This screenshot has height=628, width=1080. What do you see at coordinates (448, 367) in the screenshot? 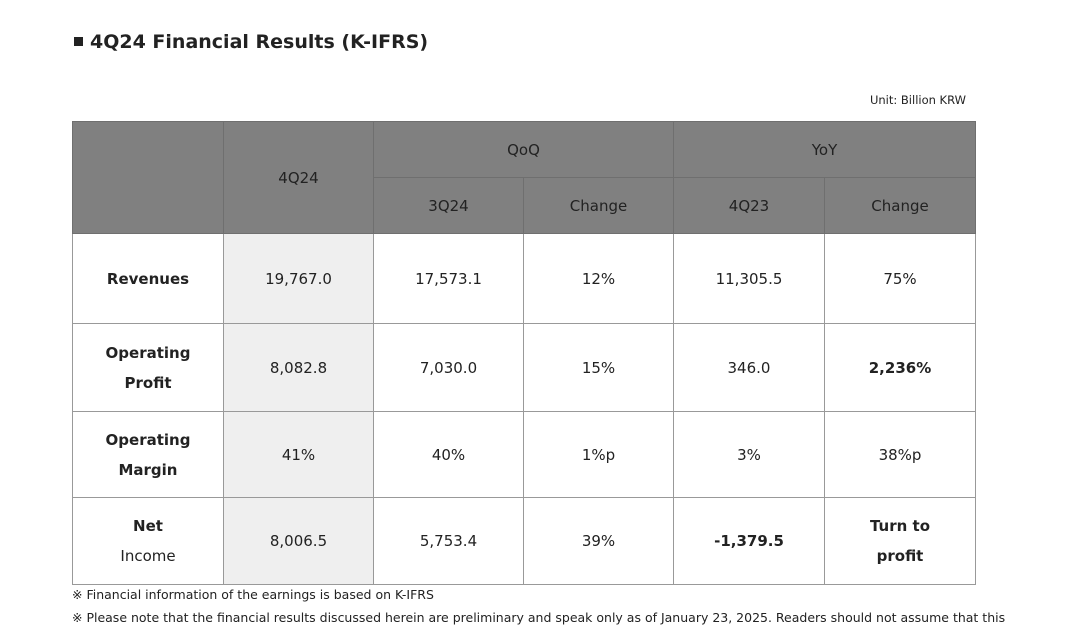
I see `value-cell: 7,030.0` at bounding box center [448, 367].